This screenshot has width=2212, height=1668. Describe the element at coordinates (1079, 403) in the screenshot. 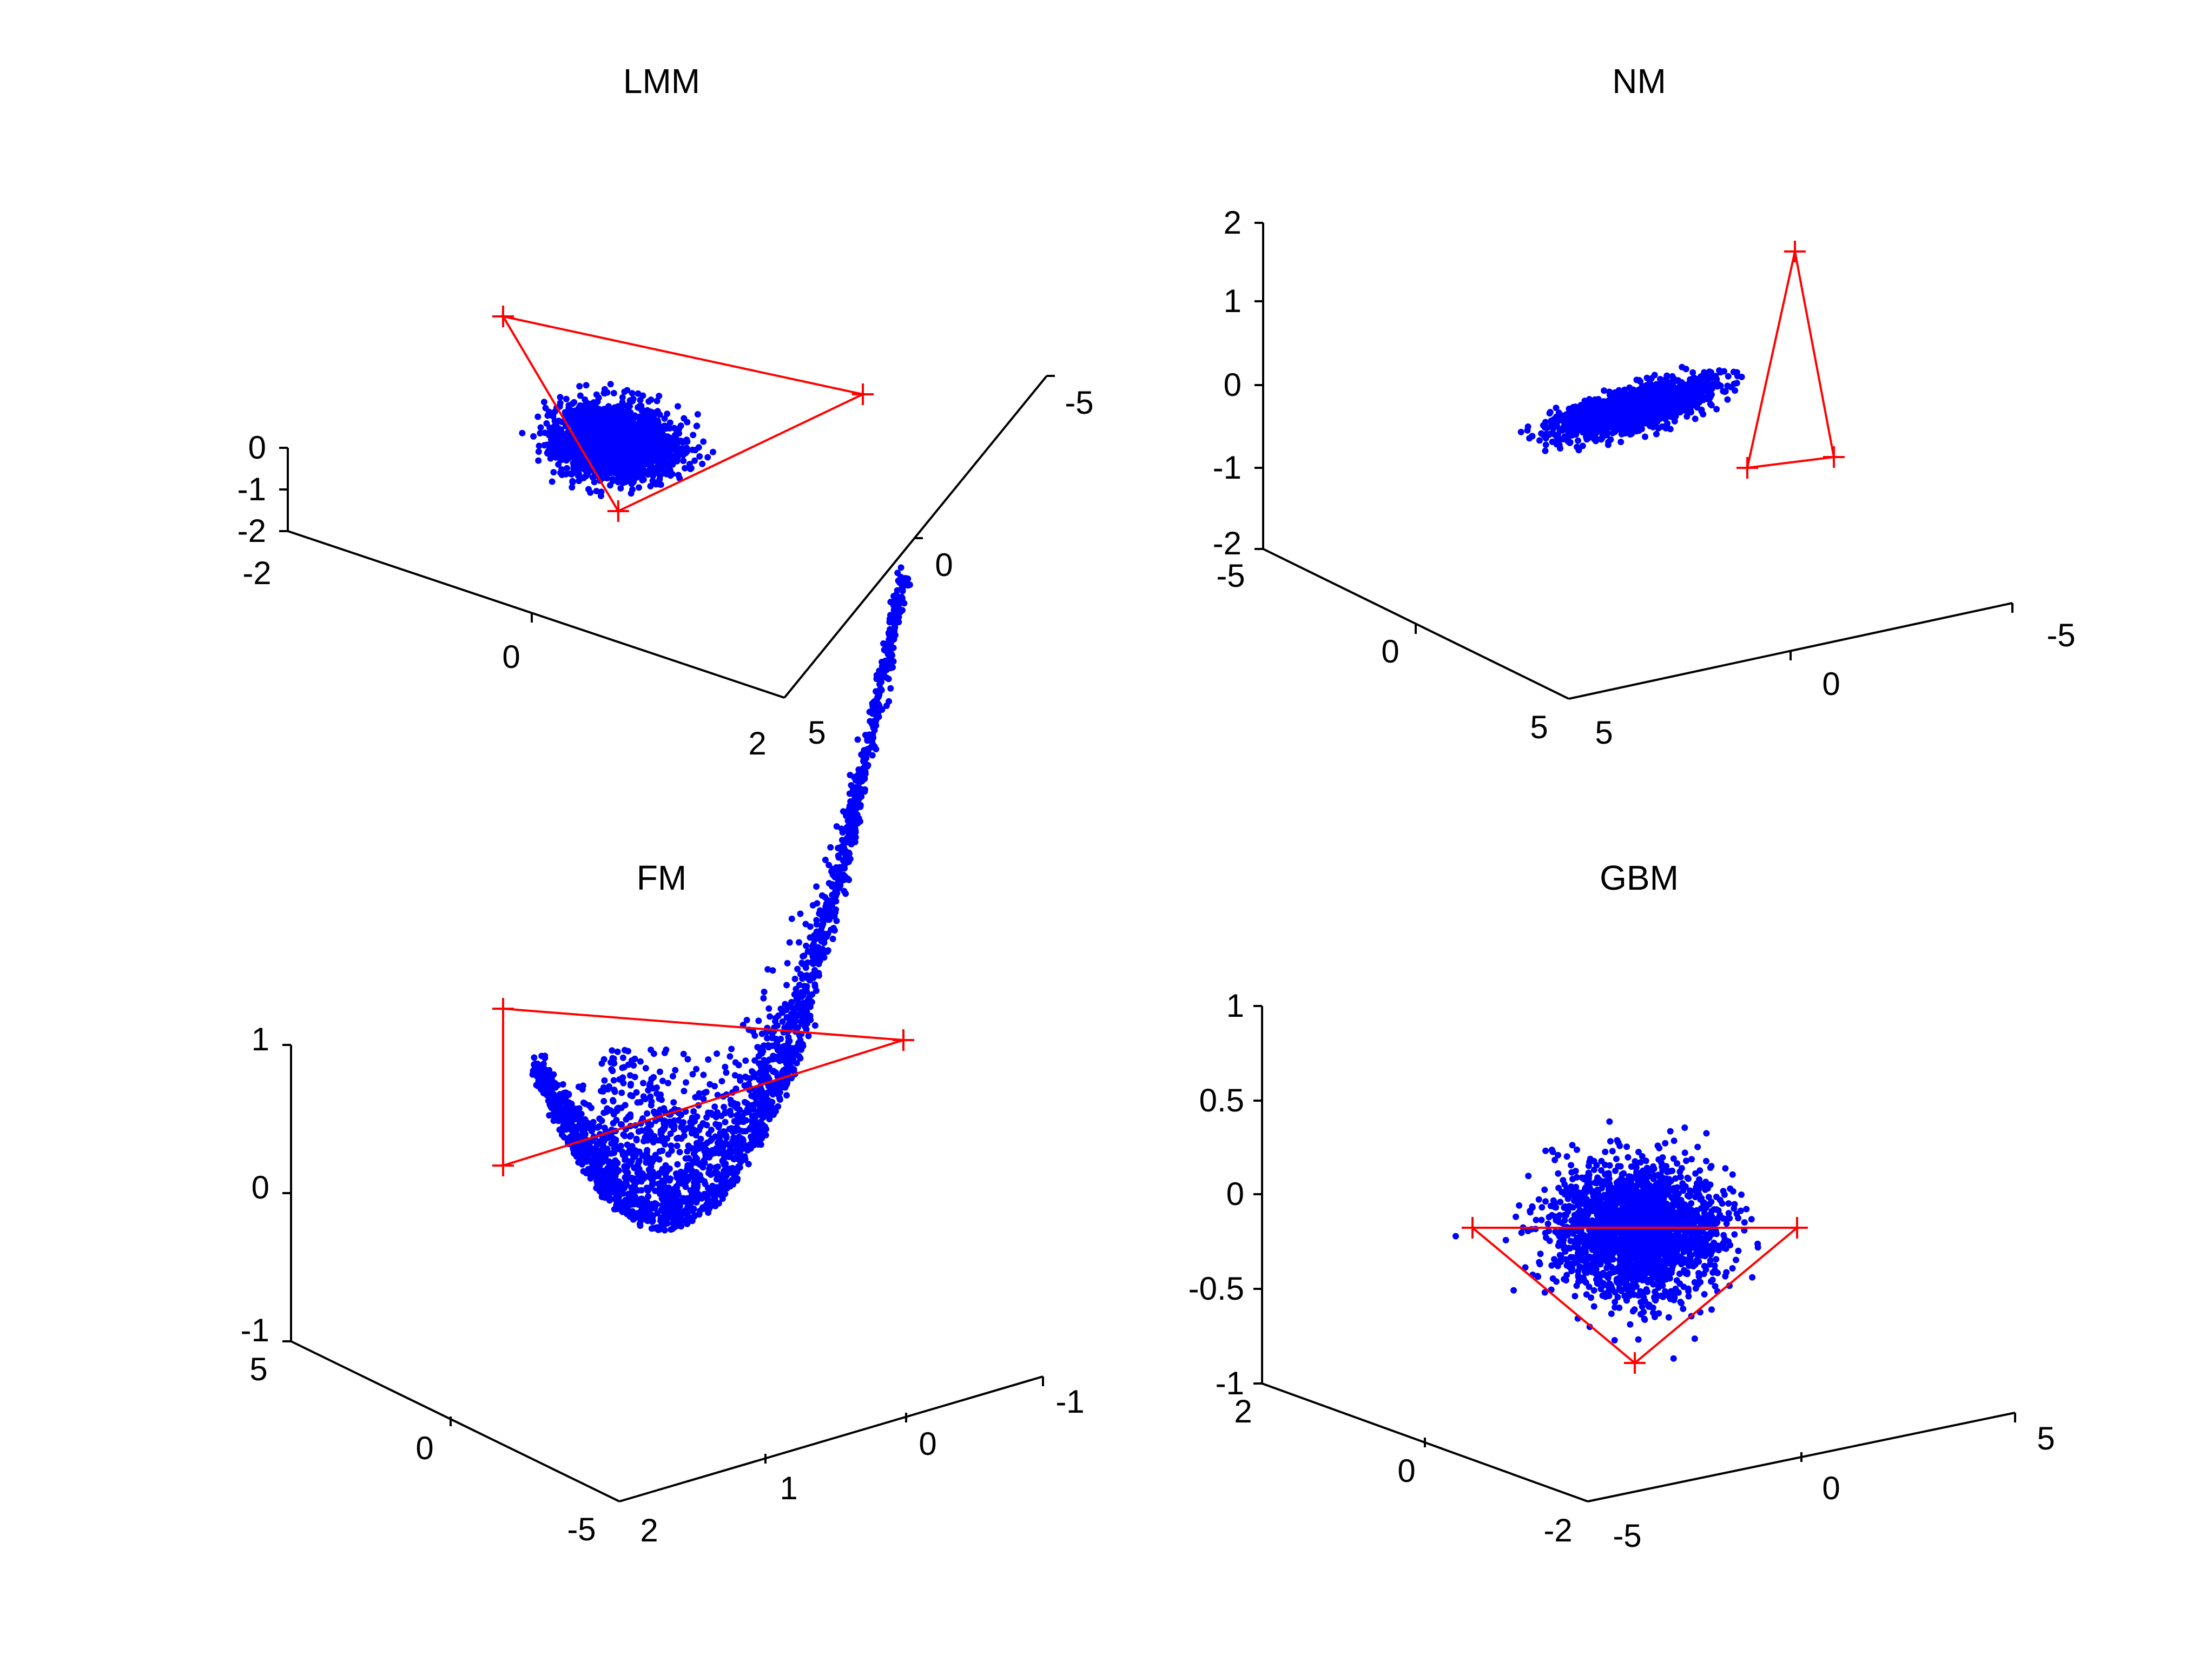

I see `b-tick-label: -5` at that location.